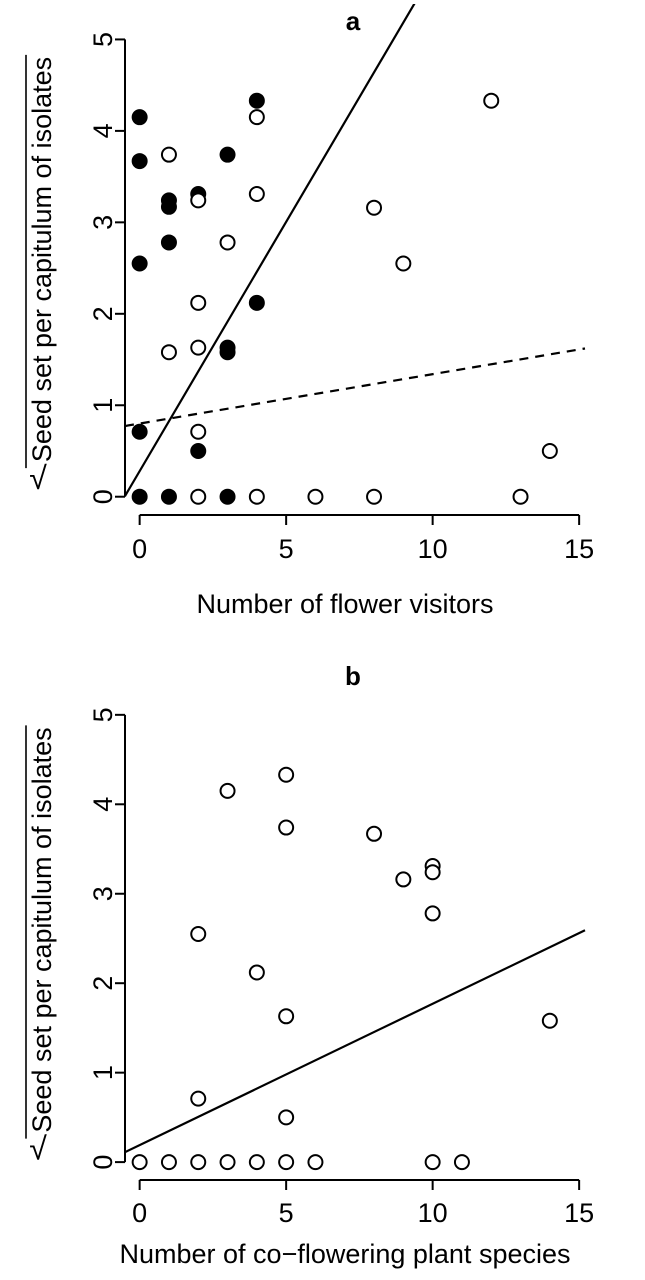  I want to click on panel-label: a, so click(353, 21).